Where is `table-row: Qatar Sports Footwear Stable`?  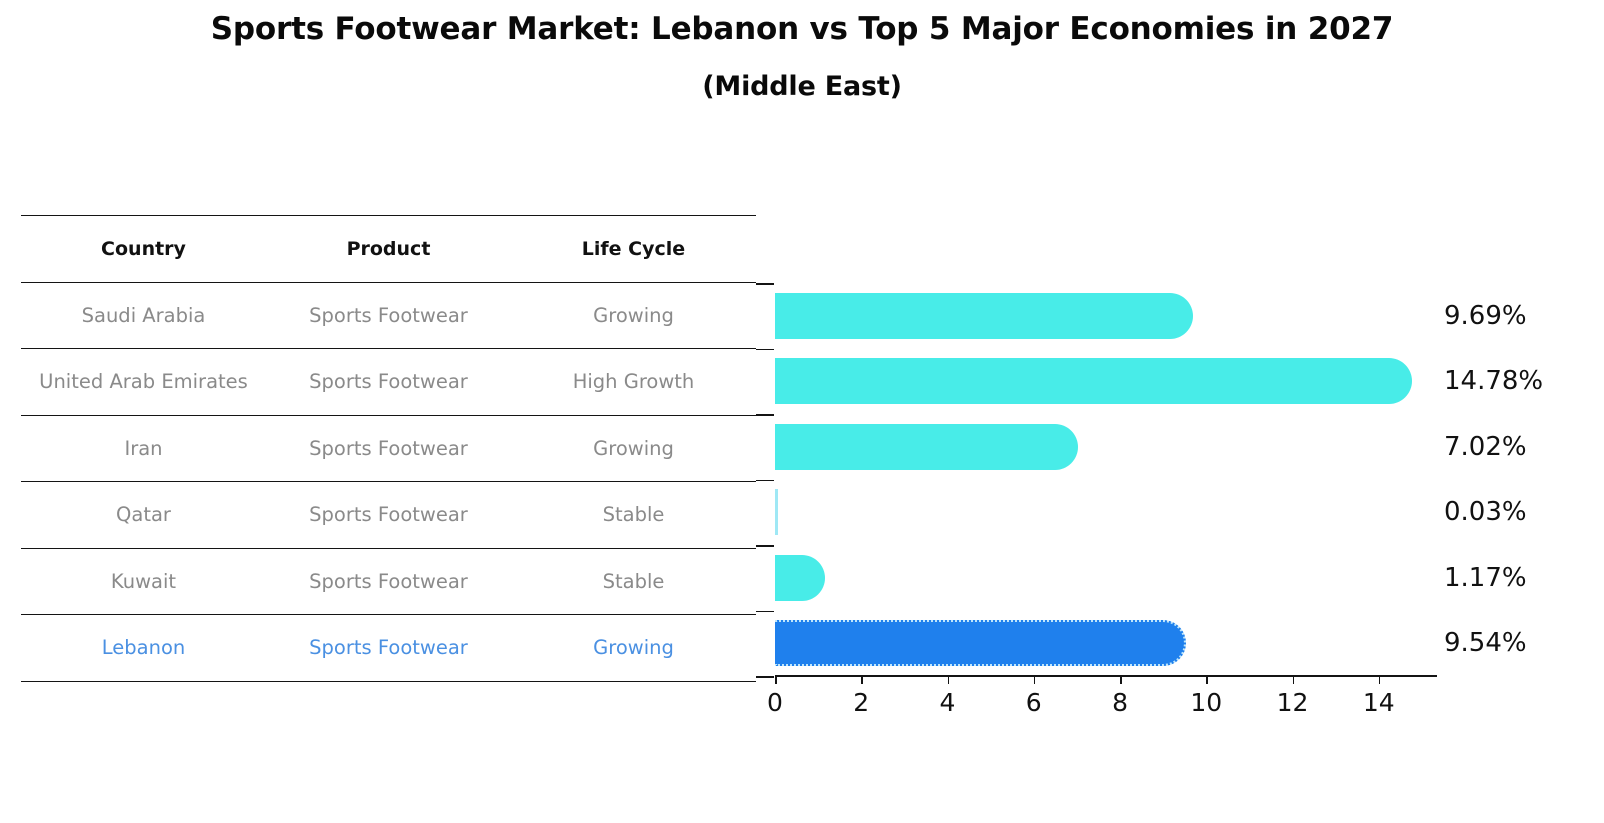 table-row: Qatar Sports Footwear Stable is located at coordinates (388, 515).